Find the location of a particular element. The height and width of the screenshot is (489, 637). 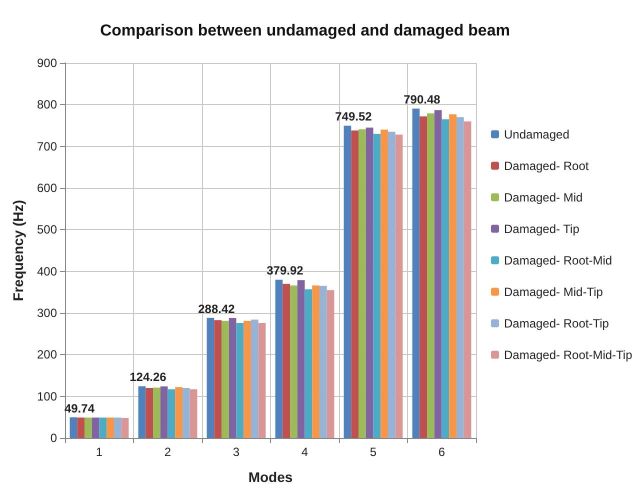

data-label: 49.74 is located at coordinates (79, 408).